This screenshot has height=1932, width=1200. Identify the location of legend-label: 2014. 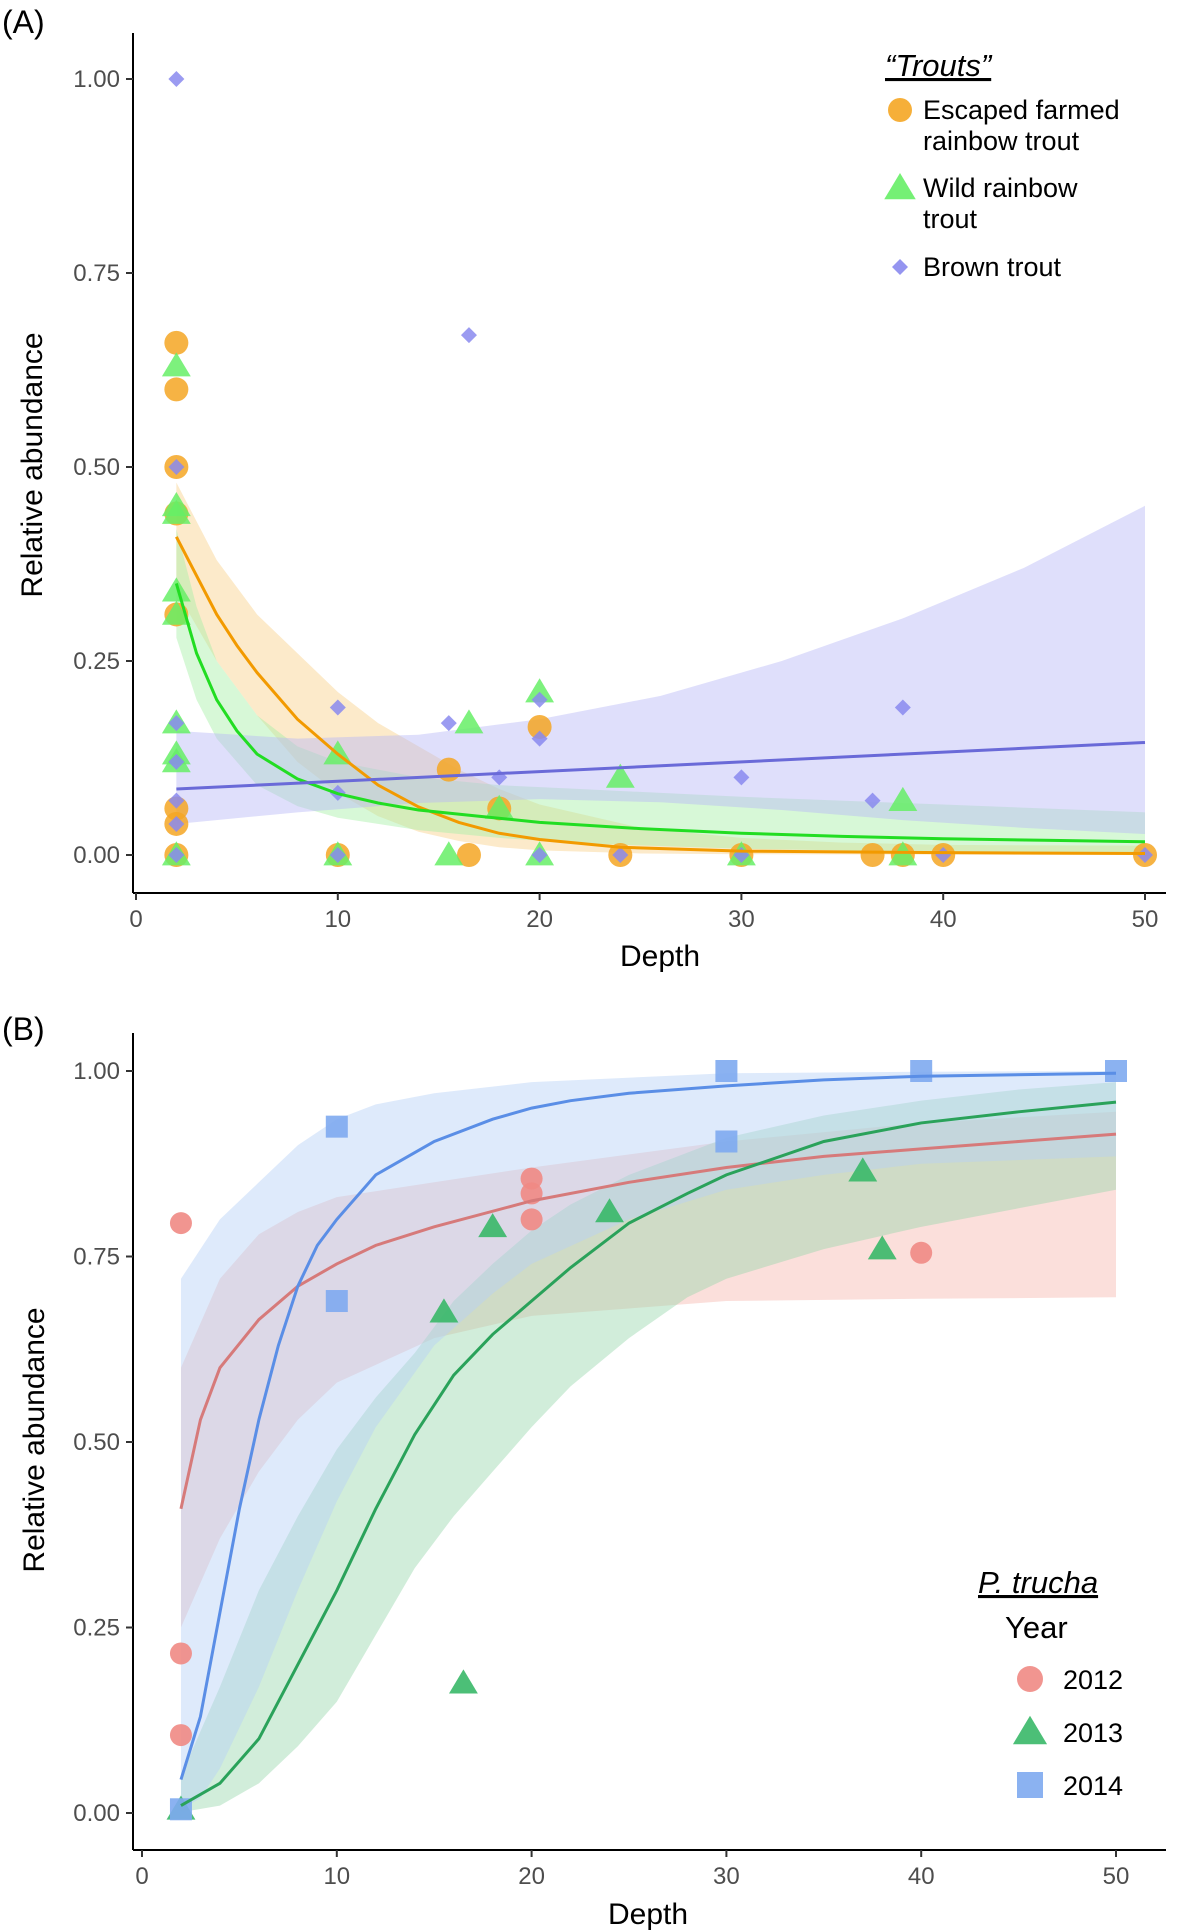
(1093, 1786).